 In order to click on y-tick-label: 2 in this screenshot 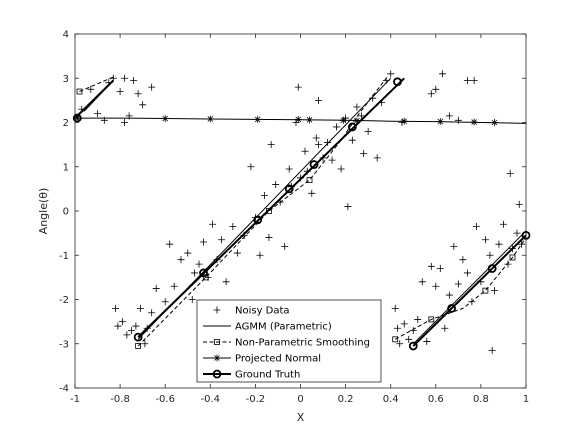, I will do `click(66, 123)`.